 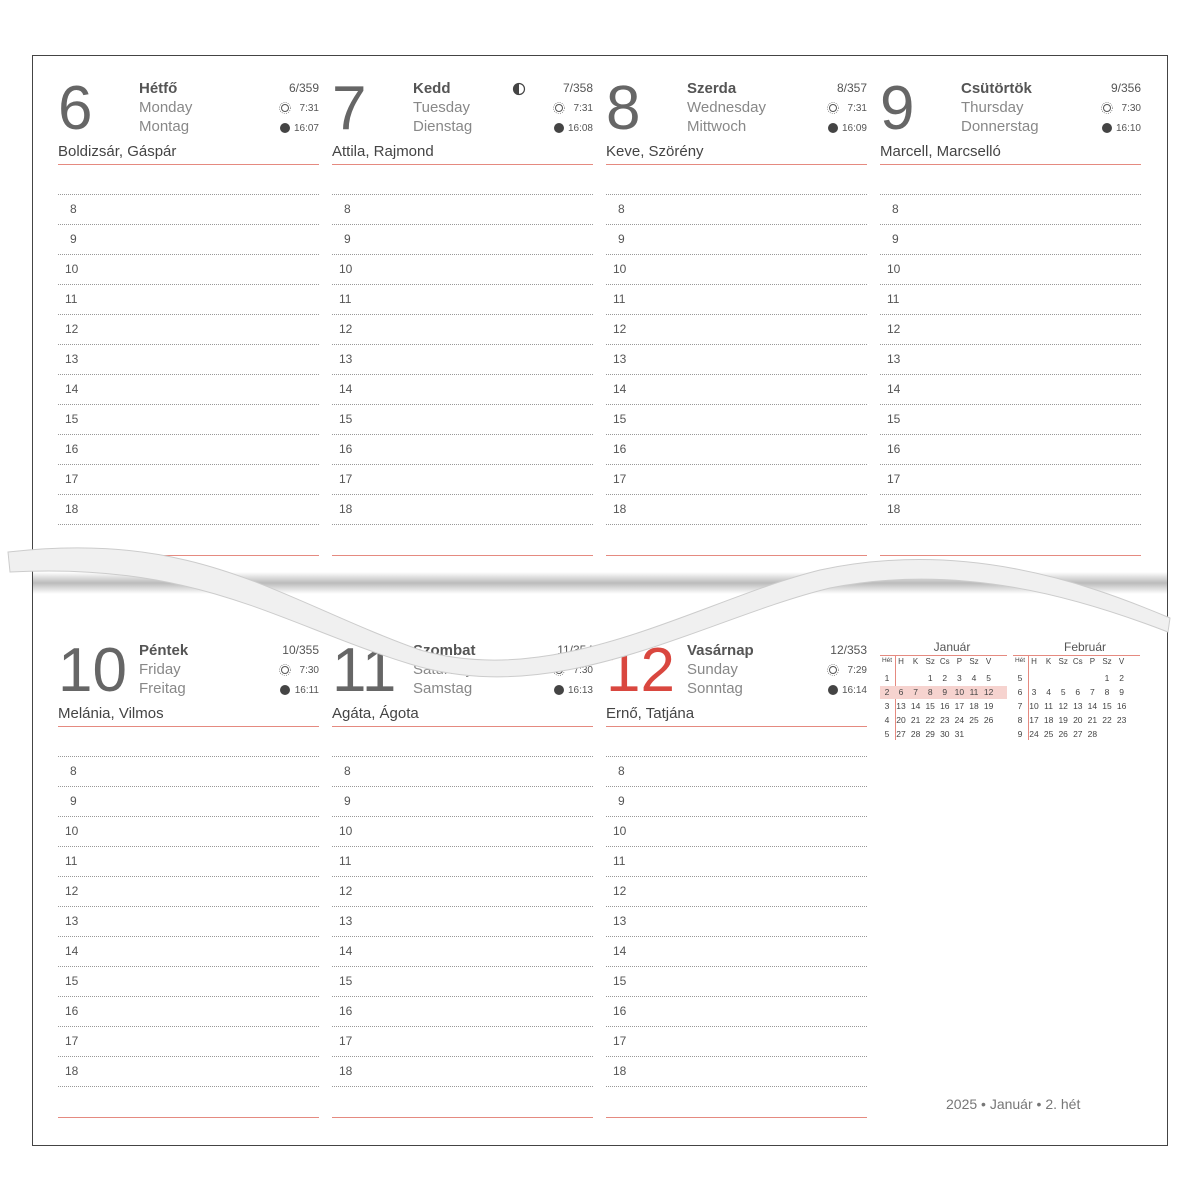 What do you see at coordinates (945, 692) in the screenshot?
I see `calendar-day: 9` at bounding box center [945, 692].